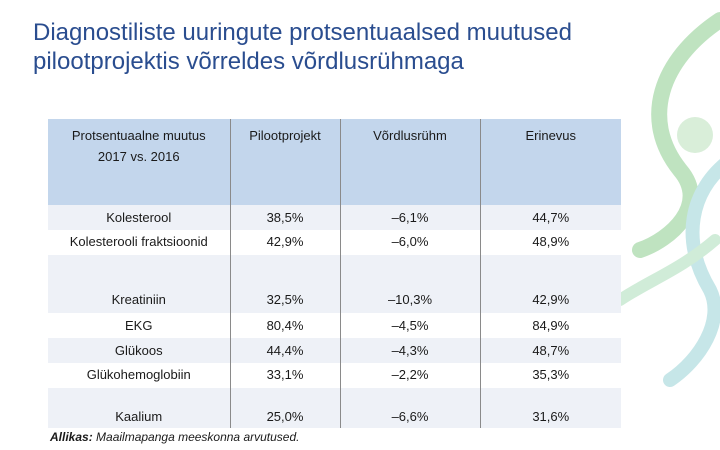 The width and height of the screenshot is (720, 450). I want to click on row-label: EKG, so click(139, 325).